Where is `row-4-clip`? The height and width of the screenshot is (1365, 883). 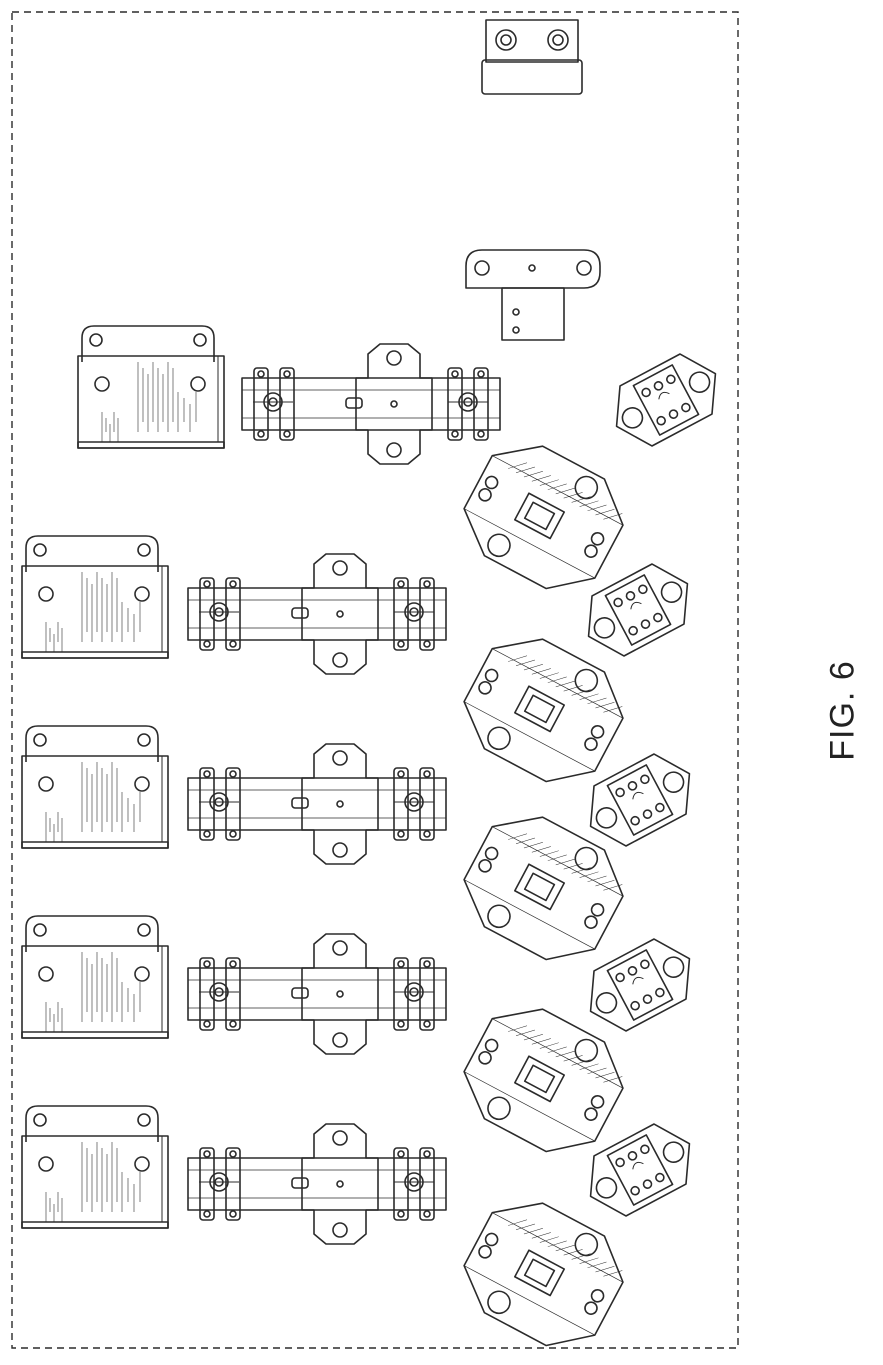 row-4-clip is located at coordinates (640, 985).